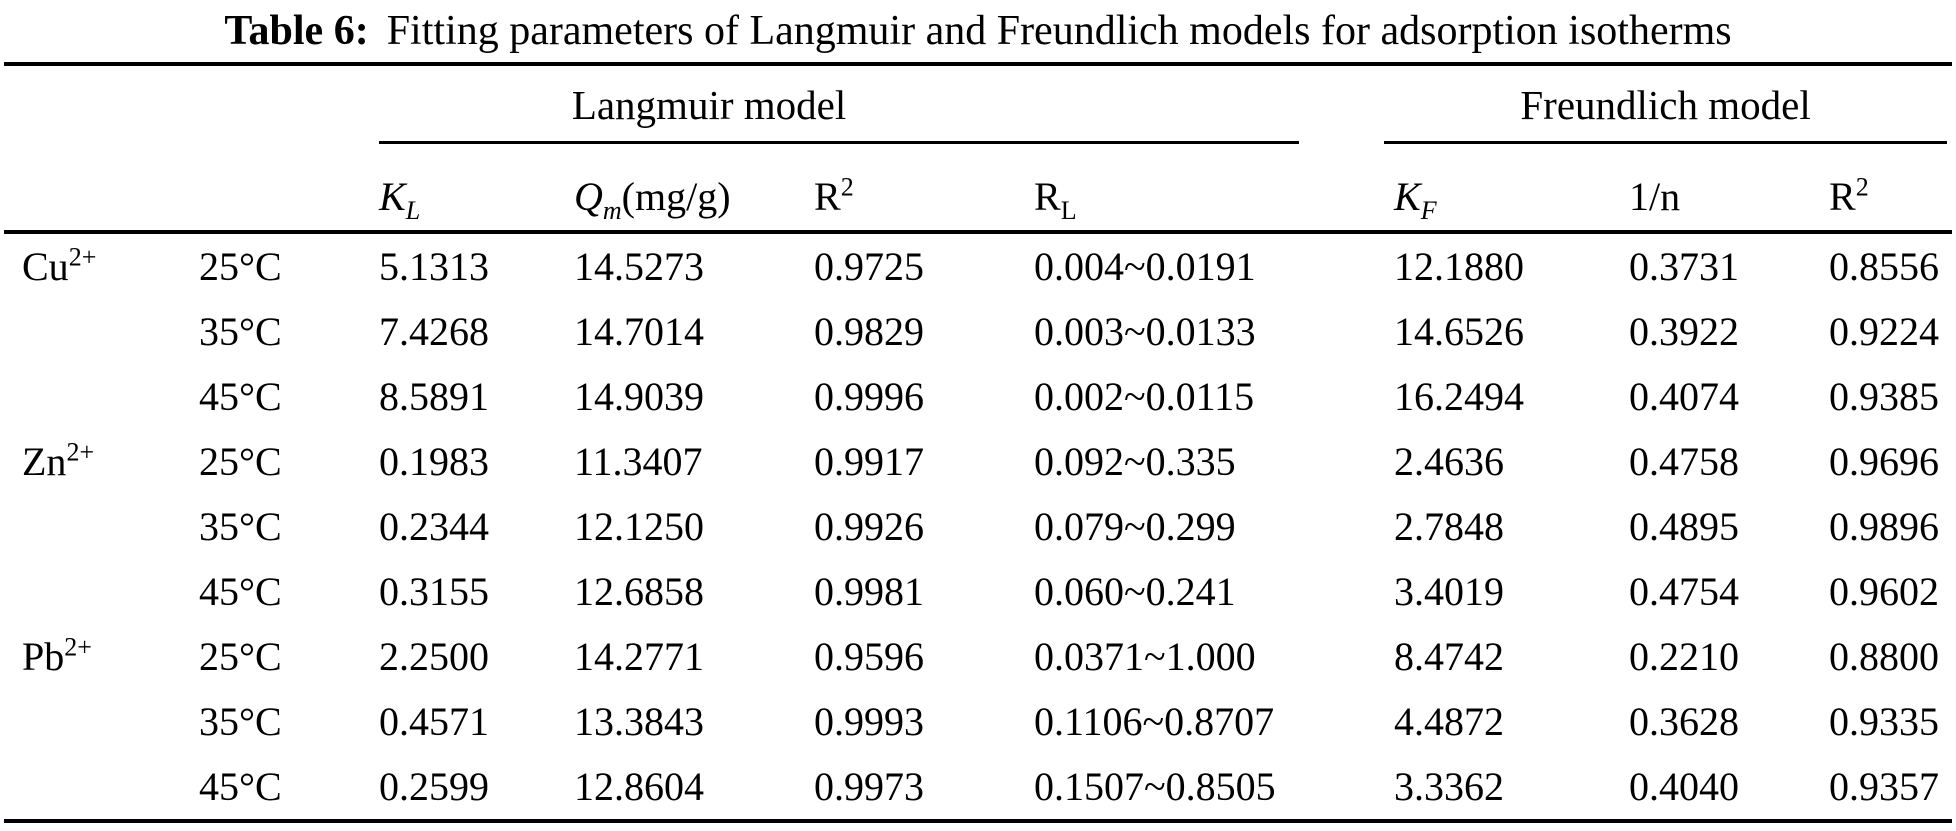 This screenshot has width=1956, height=831. I want to click on qm-value: 14.2771, so click(639, 656).